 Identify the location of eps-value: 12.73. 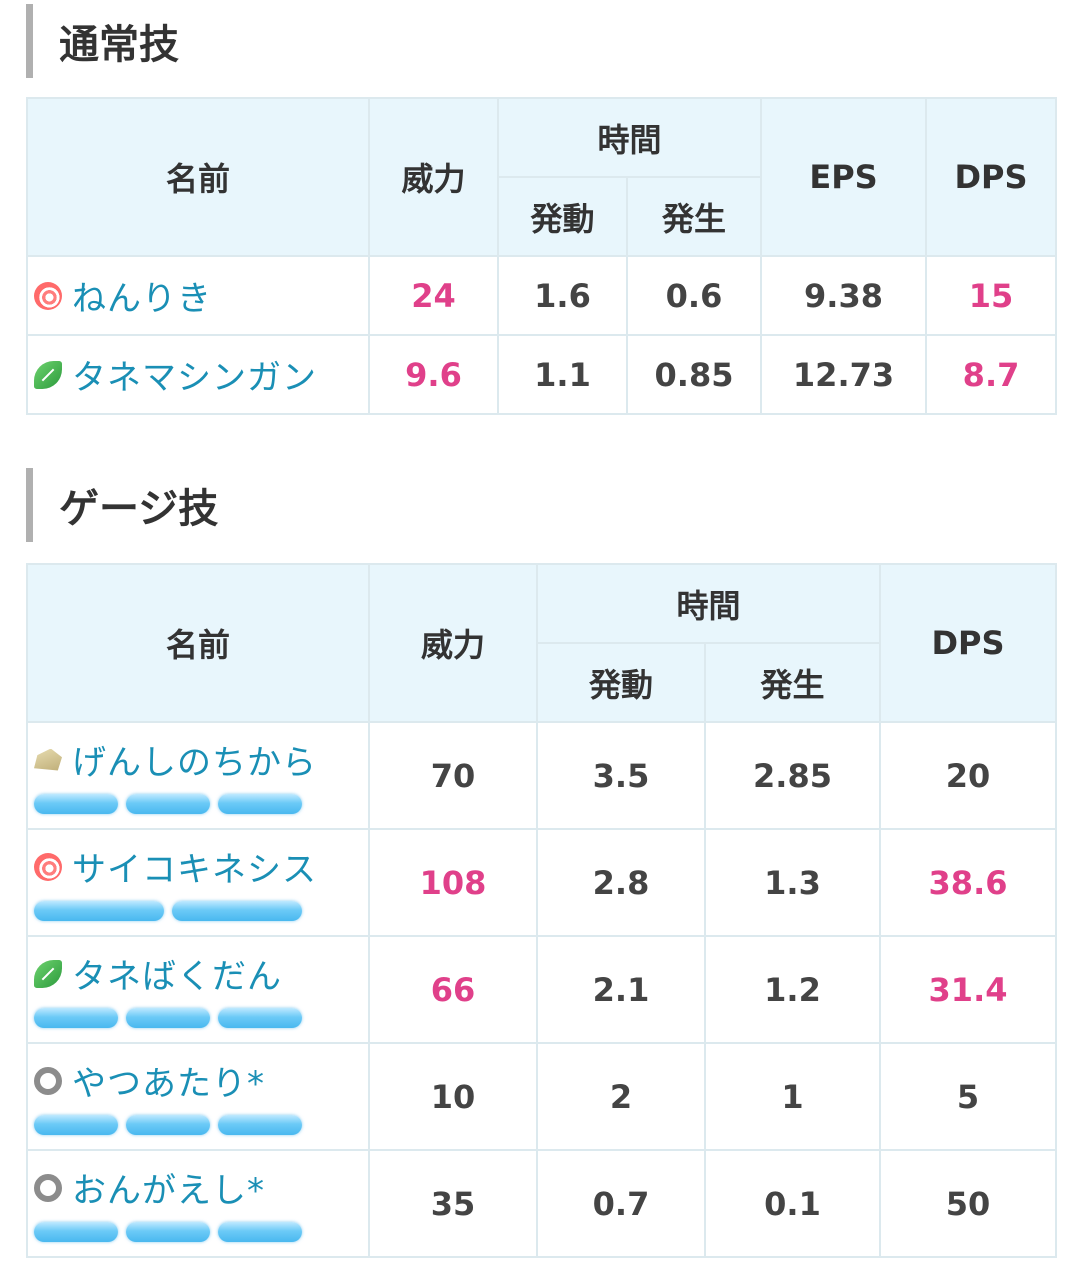
(844, 374).